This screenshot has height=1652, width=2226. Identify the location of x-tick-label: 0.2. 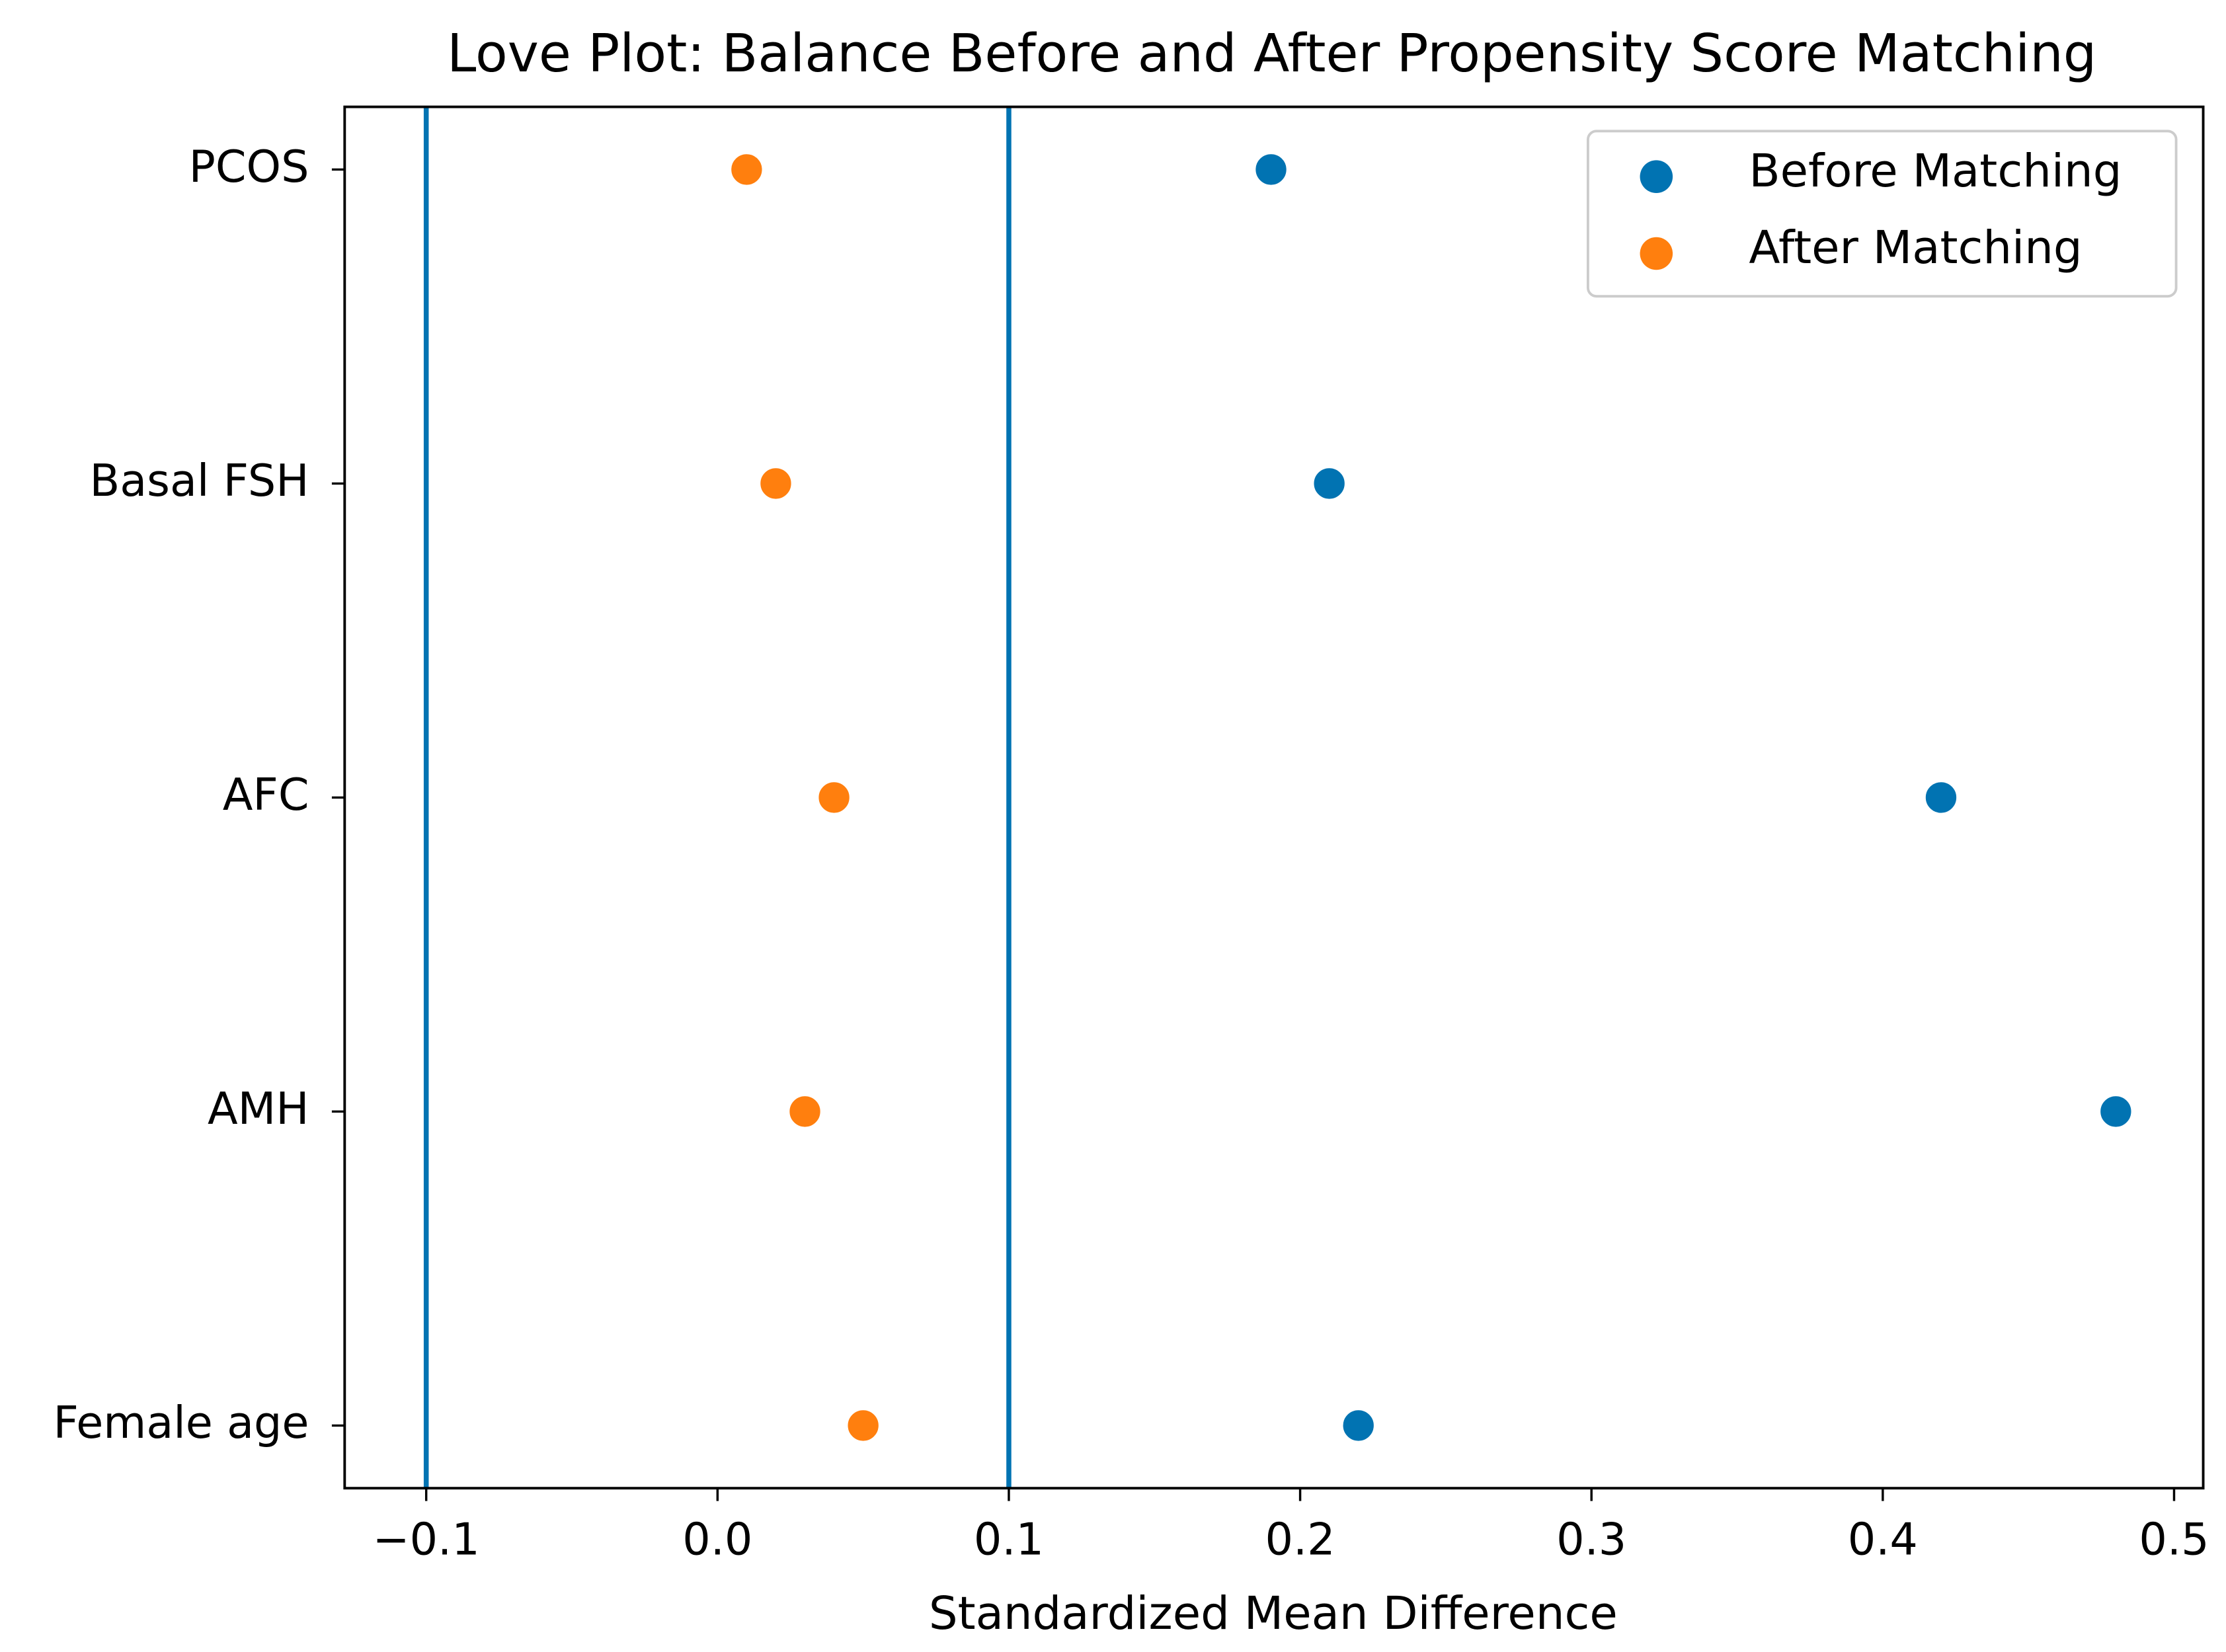
(1300, 1539).